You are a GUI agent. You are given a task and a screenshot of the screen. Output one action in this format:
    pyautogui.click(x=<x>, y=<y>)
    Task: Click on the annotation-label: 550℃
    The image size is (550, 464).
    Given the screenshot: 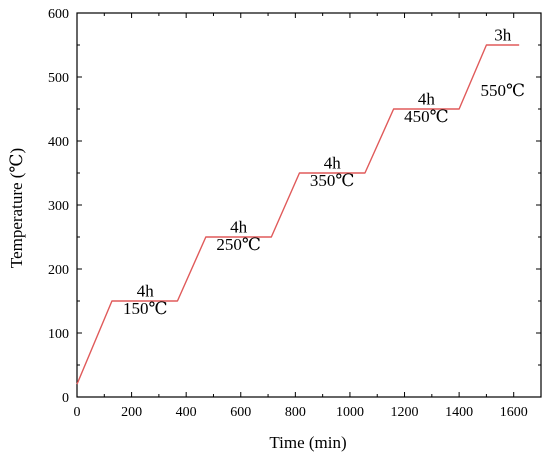 What is the action you would take?
    pyautogui.click(x=503, y=90)
    